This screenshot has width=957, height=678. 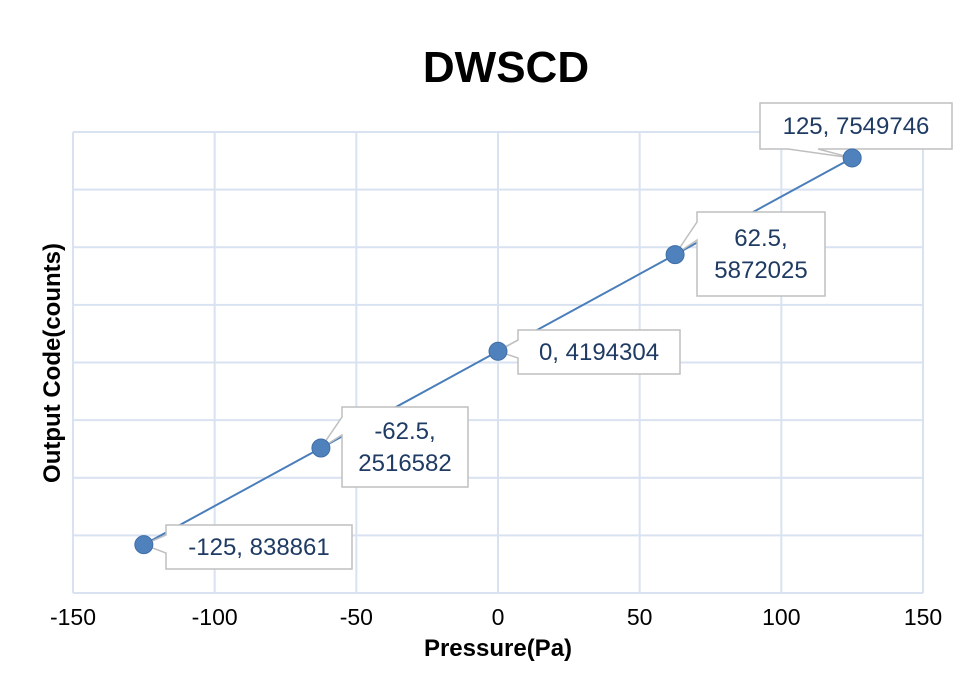 What do you see at coordinates (506, 67) in the screenshot?
I see `chart-title: DWSCD` at bounding box center [506, 67].